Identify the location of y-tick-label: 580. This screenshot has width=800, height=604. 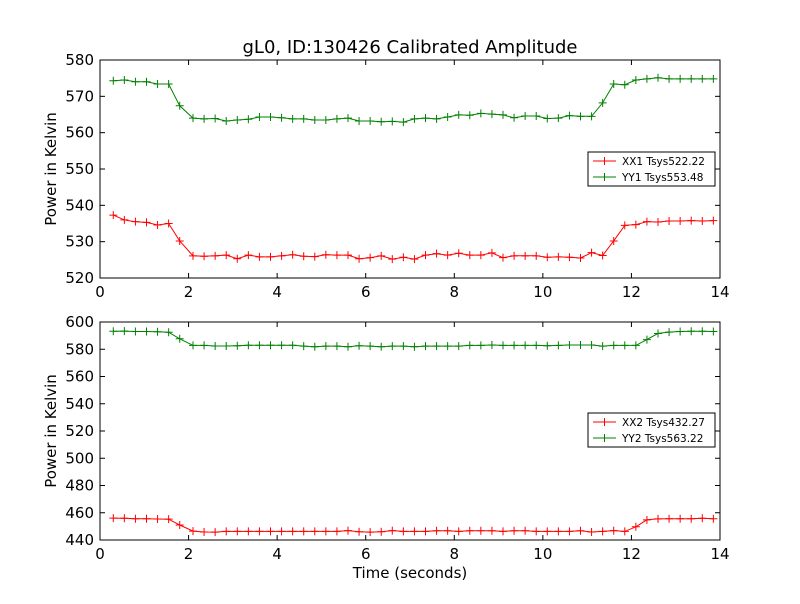
(79, 60).